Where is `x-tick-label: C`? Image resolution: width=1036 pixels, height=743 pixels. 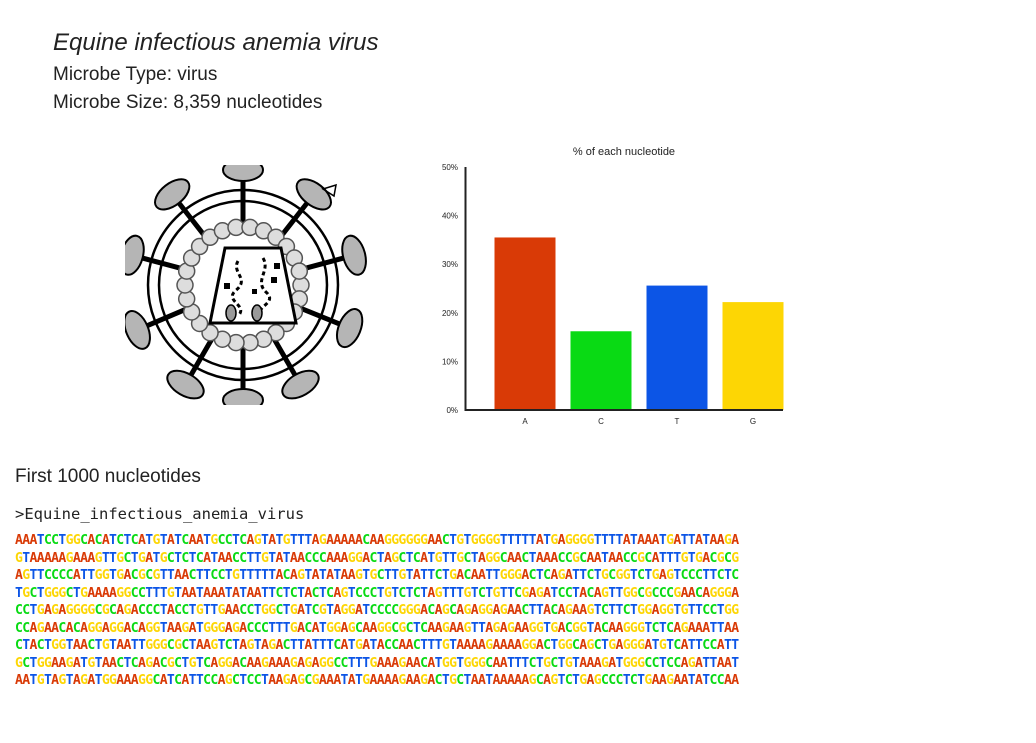 x-tick-label: C is located at coordinates (601, 421).